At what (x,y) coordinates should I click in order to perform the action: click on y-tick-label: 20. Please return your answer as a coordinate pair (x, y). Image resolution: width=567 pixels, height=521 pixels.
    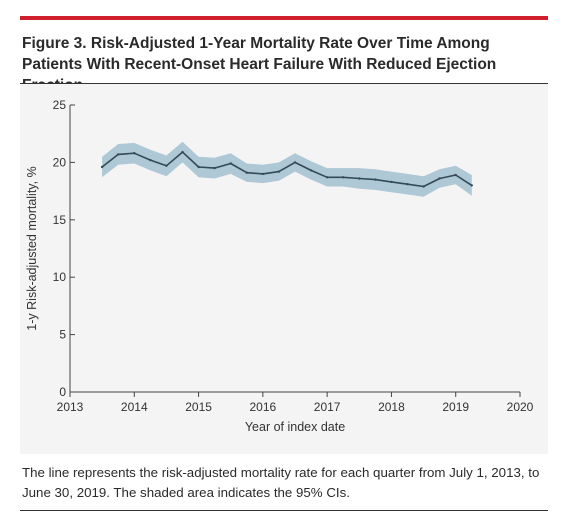
    Looking at the image, I should click on (60, 162).